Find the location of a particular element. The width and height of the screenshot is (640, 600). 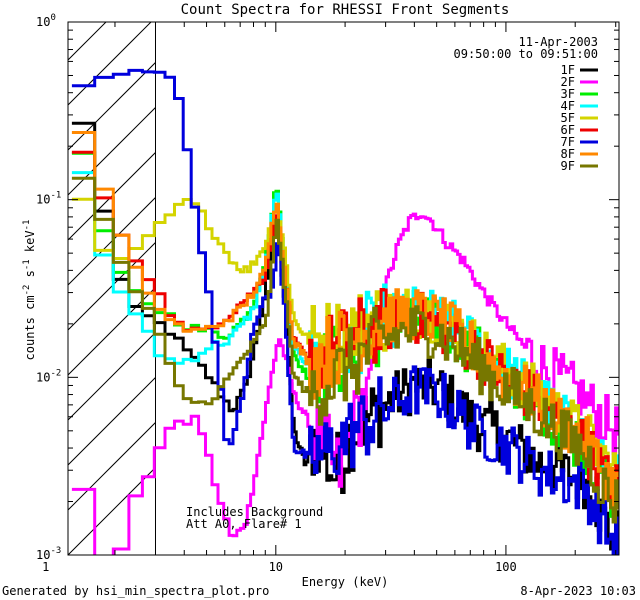

y-tick-label: 10⁻³ is located at coordinates (48, 554).